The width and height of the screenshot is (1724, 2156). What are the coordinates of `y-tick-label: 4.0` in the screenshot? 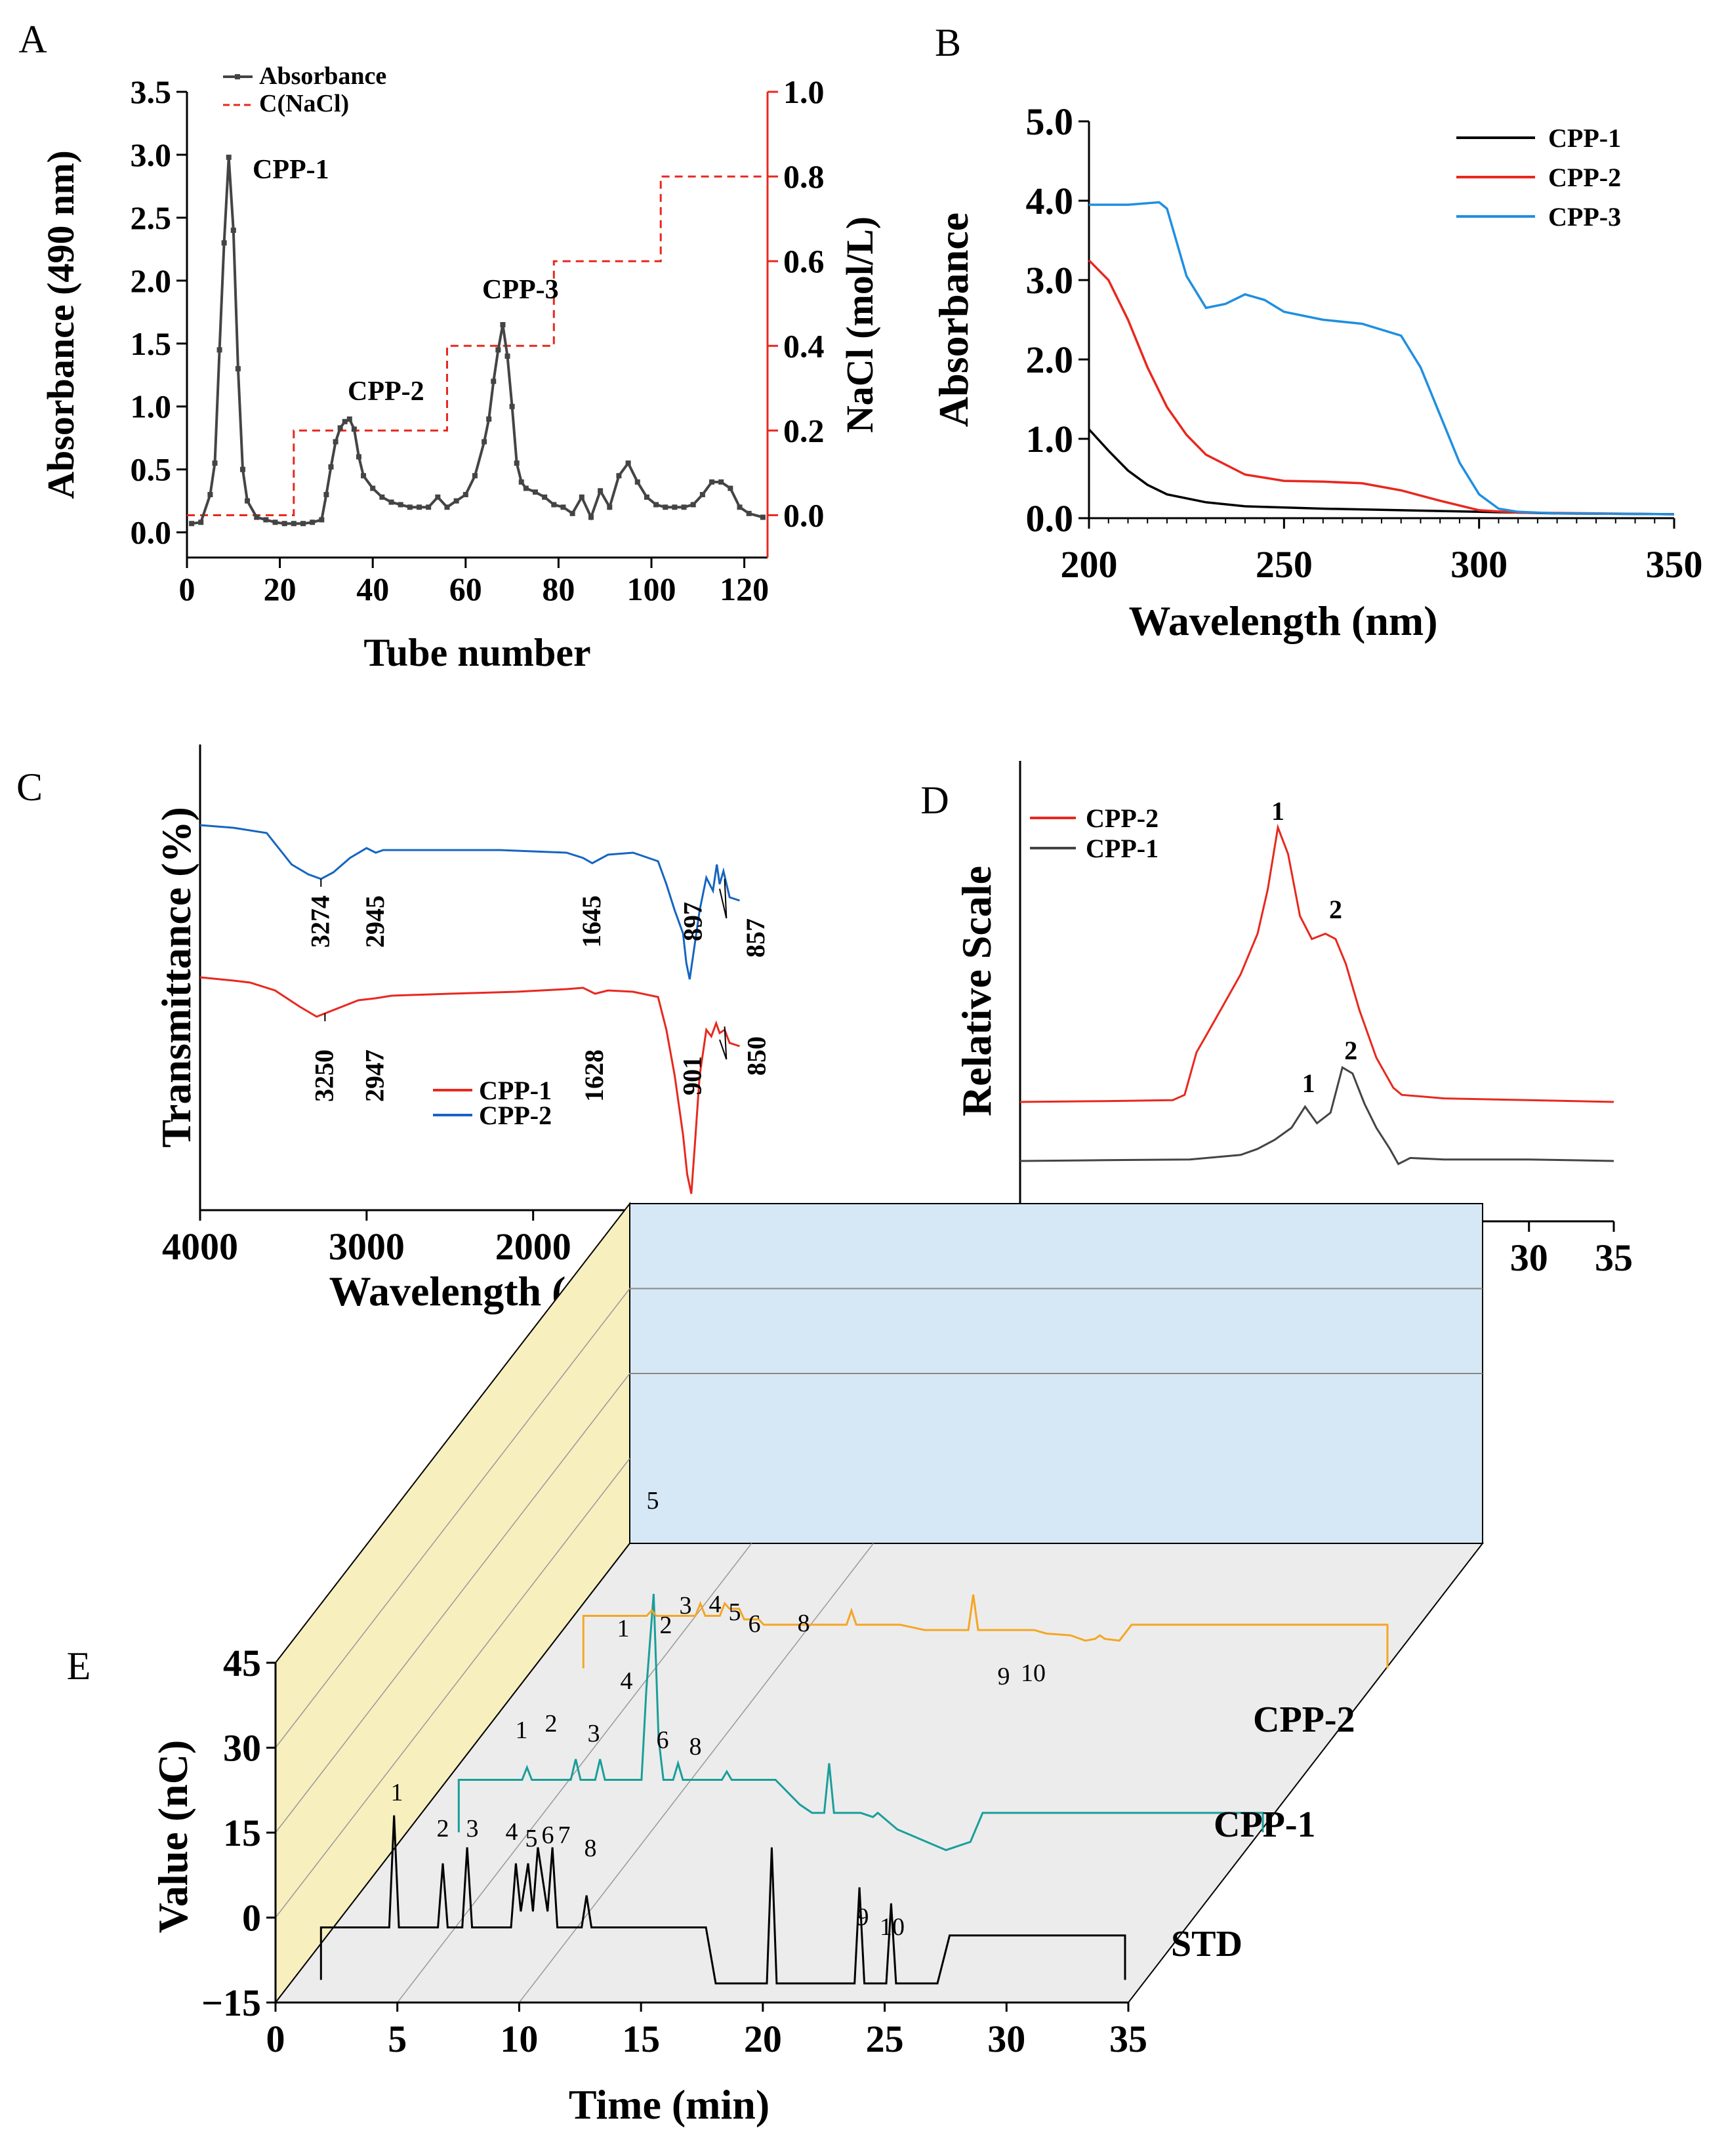 It's located at (1050, 201).